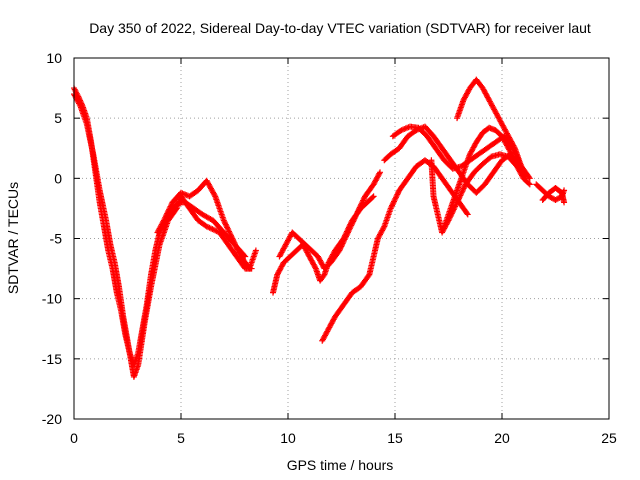  I want to click on x-tick-label: 10, so click(288, 438).